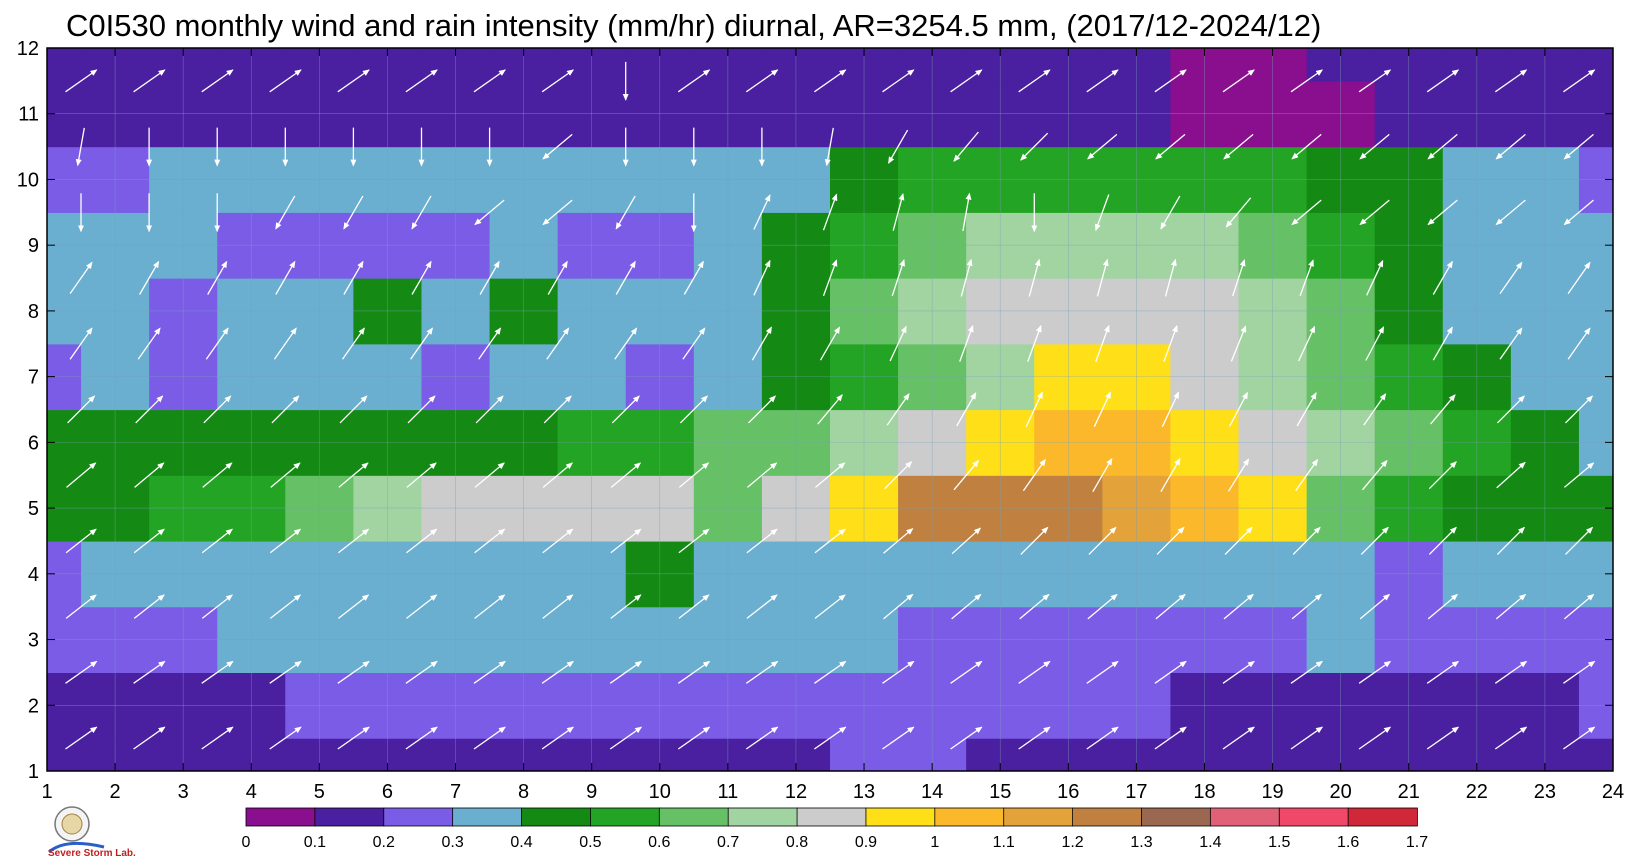 Image resolution: width=1640 pixels, height=860 pixels. I want to click on y-tick-label: 11, so click(28, 115).